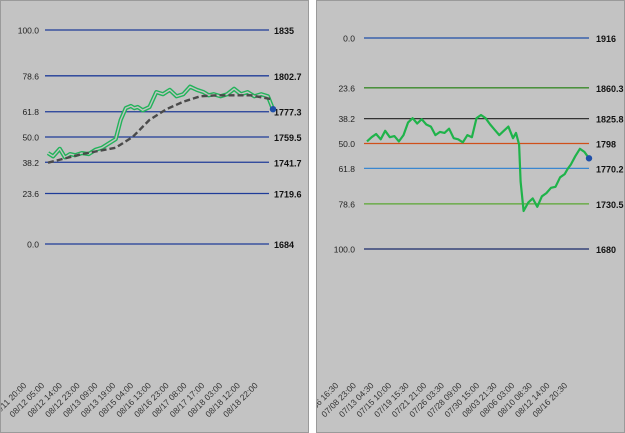  What do you see at coordinates (288, 113) in the screenshot?
I see `fib-price-label-2: 1777.3` at bounding box center [288, 113].